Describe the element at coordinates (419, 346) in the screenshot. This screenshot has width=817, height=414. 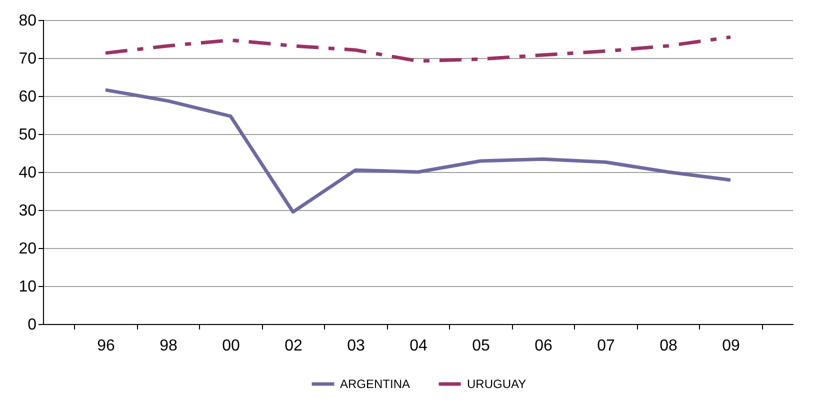
I see `x-tick-label: 04` at that location.